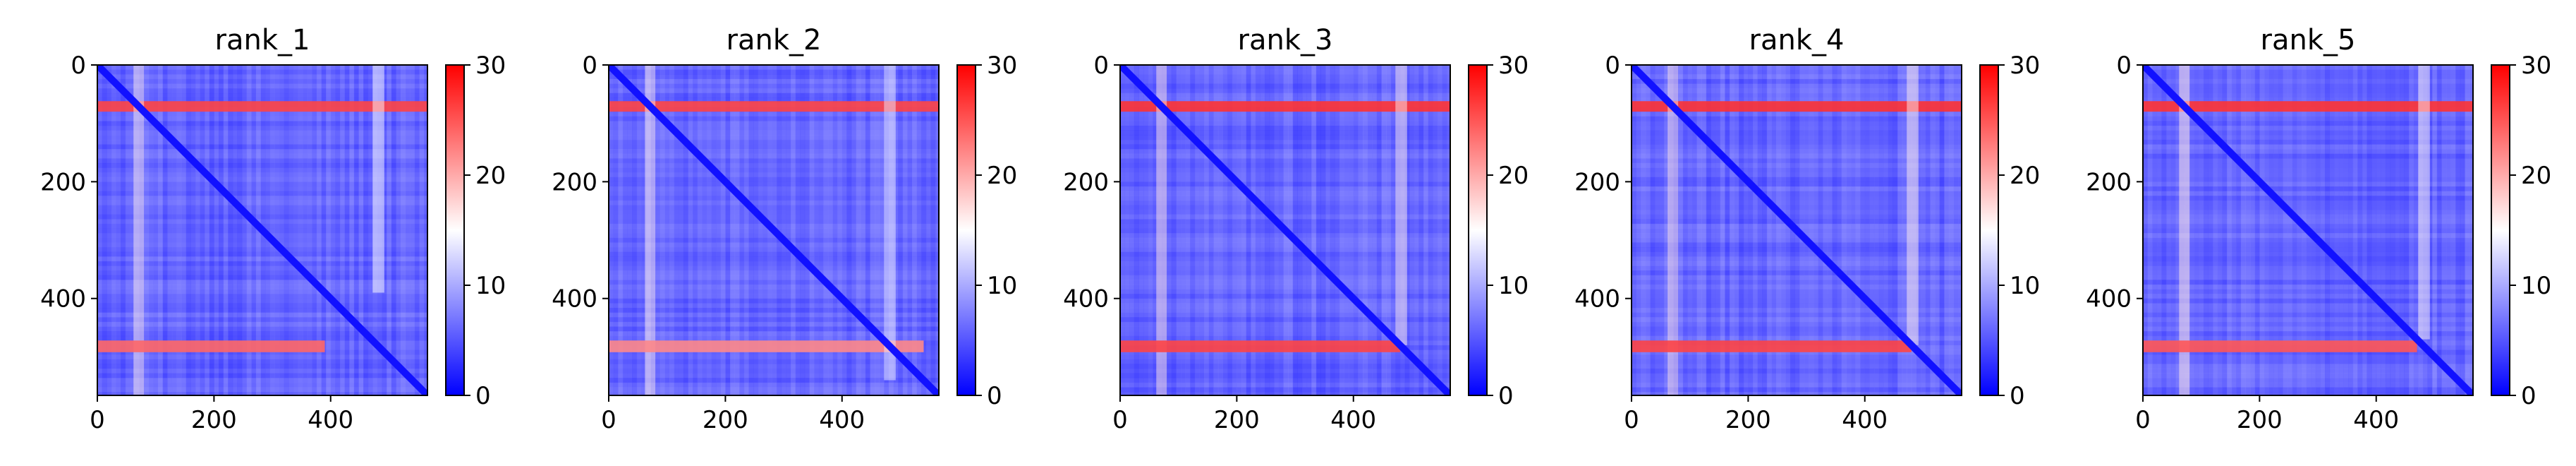  Describe the element at coordinates (774, 40) in the screenshot. I see `panel-title: rank_2` at that location.